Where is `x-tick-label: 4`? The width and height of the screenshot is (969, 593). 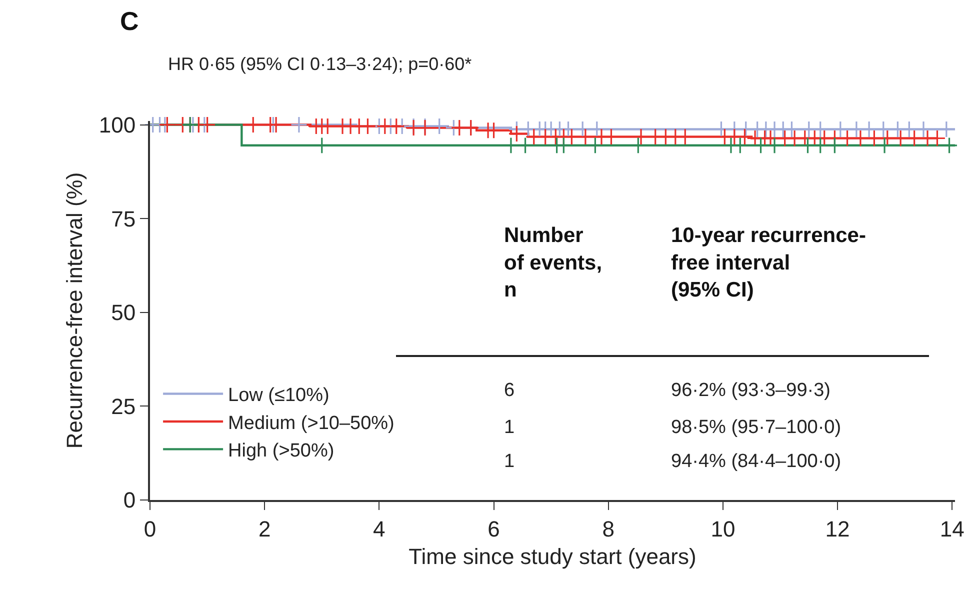
x-tick-label: 4 is located at coordinates (379, 529).